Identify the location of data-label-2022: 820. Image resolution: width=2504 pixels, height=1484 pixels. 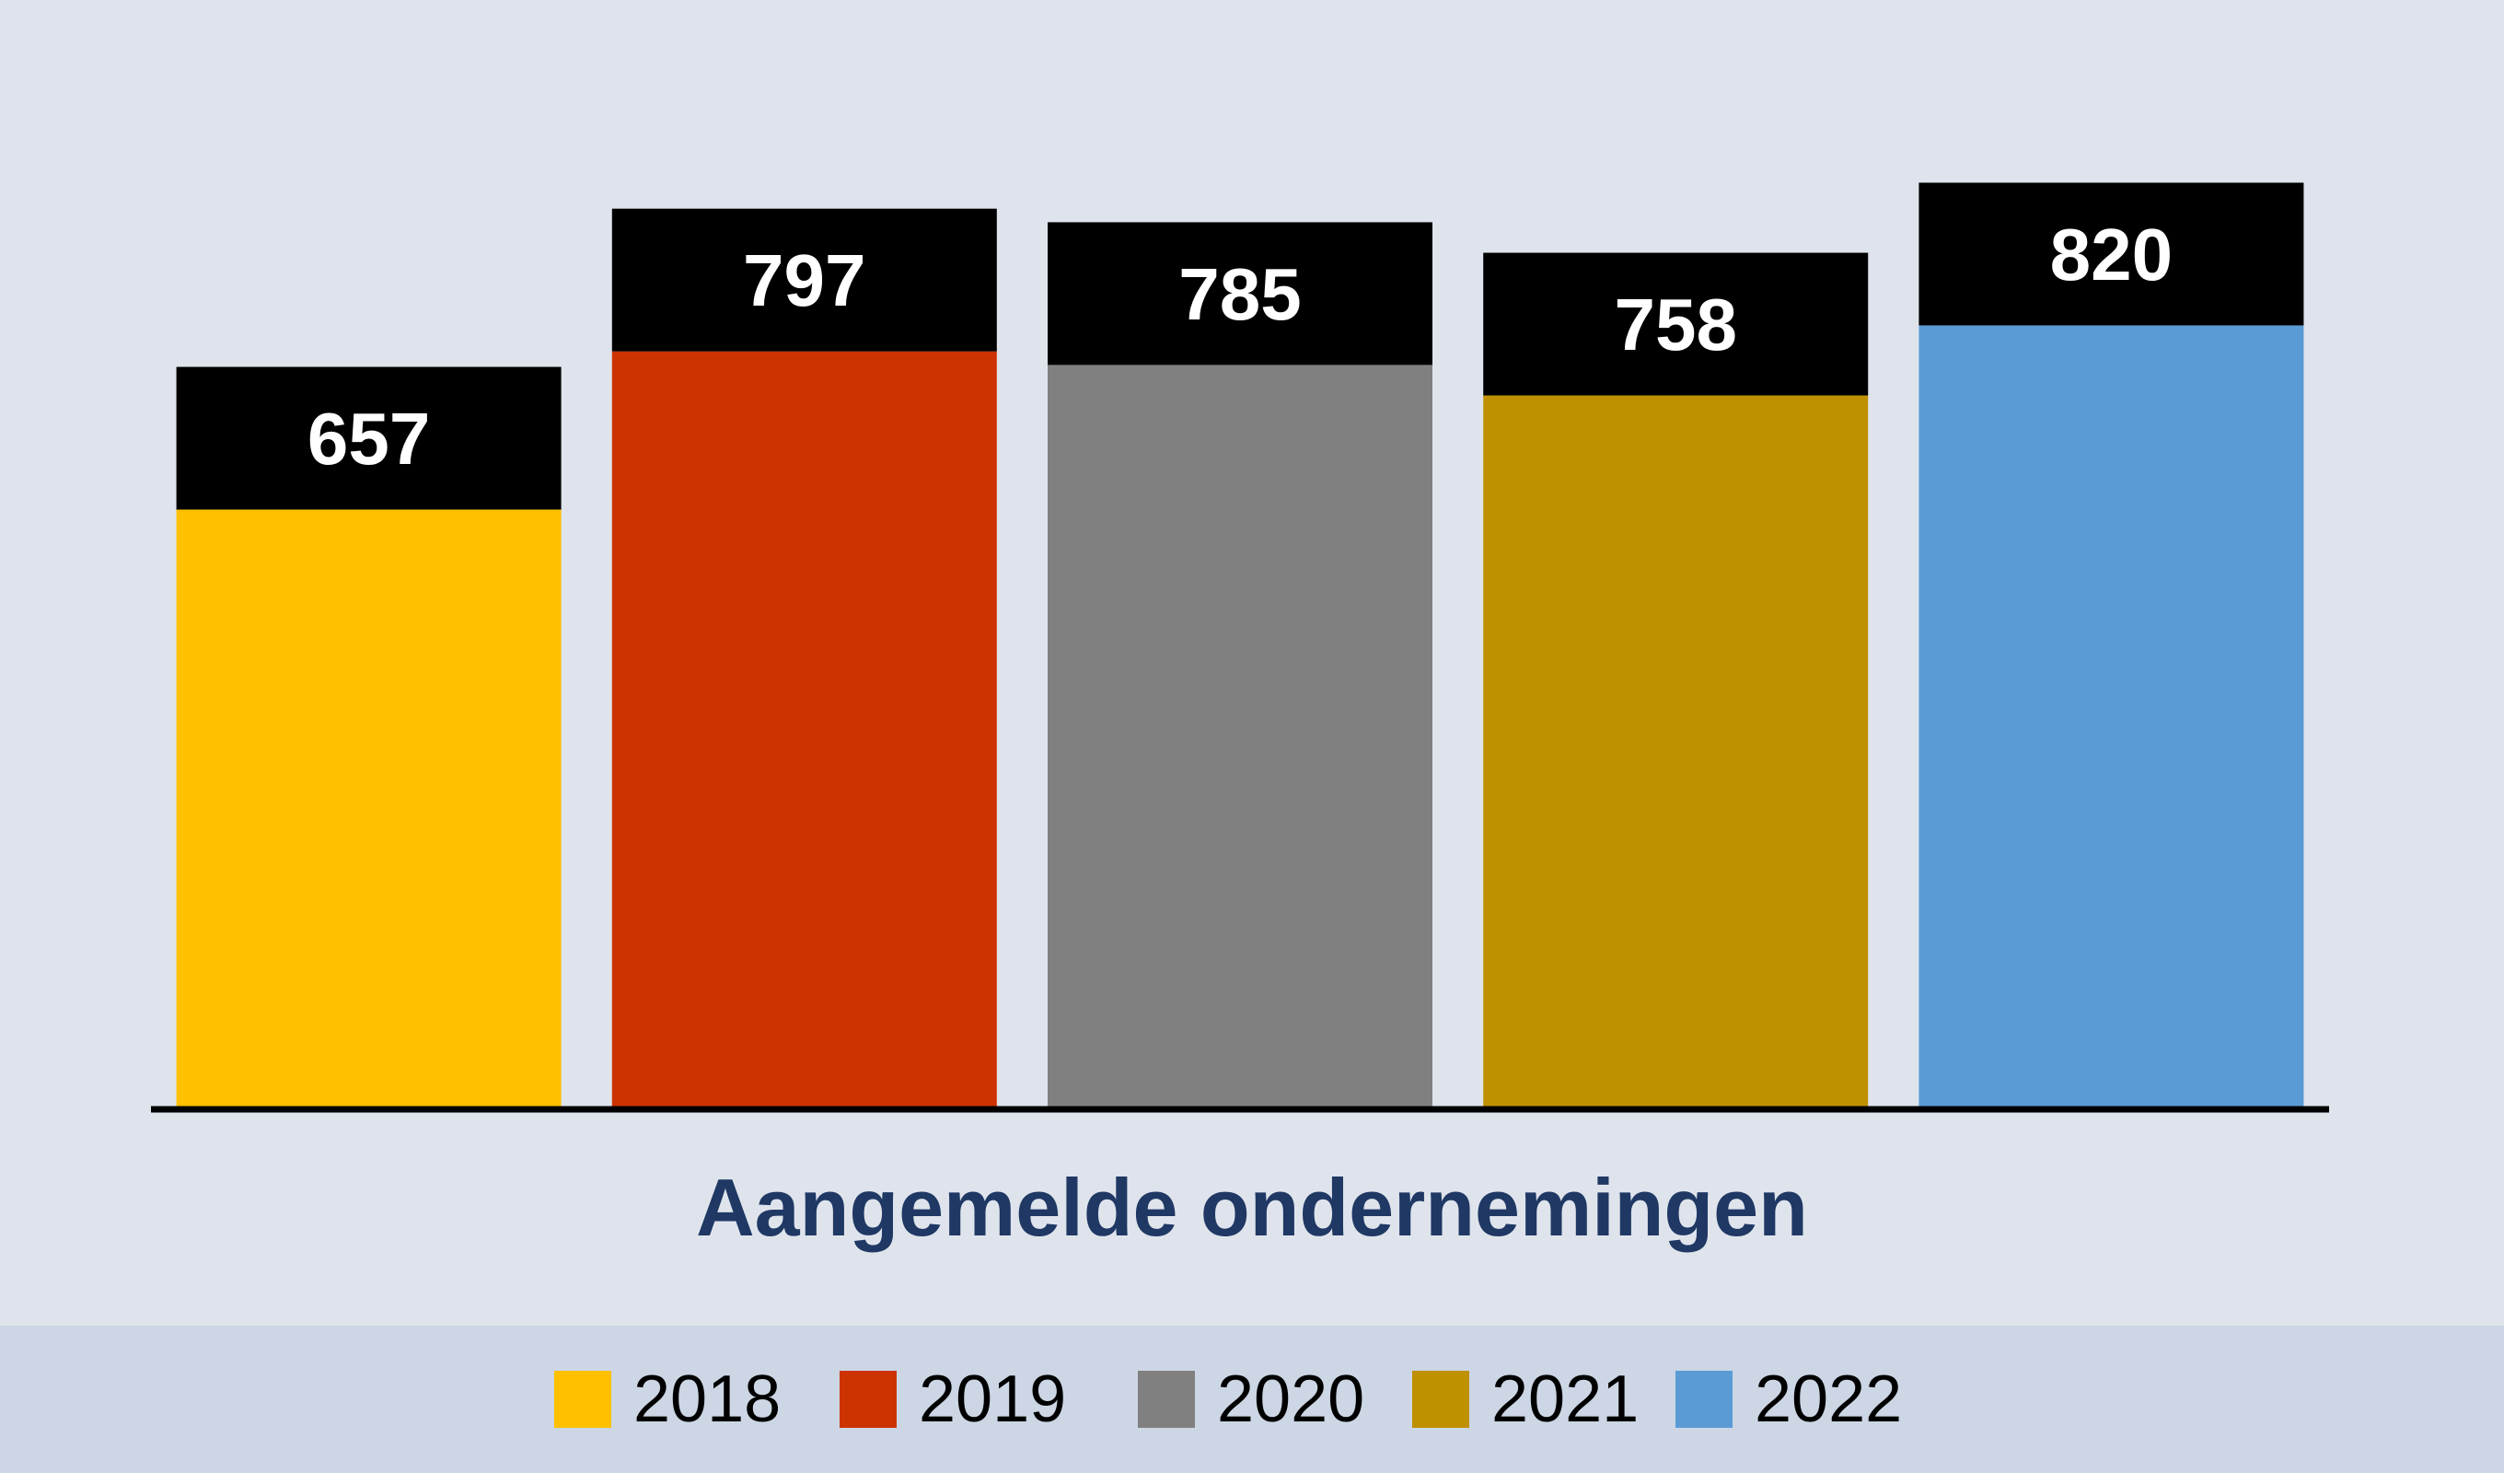
(2111, 255).